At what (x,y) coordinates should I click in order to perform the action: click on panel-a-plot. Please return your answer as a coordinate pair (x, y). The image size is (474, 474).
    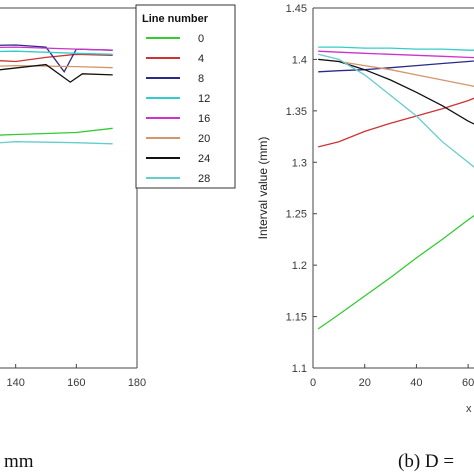
    Looking at the image, I should click on (56, 94).